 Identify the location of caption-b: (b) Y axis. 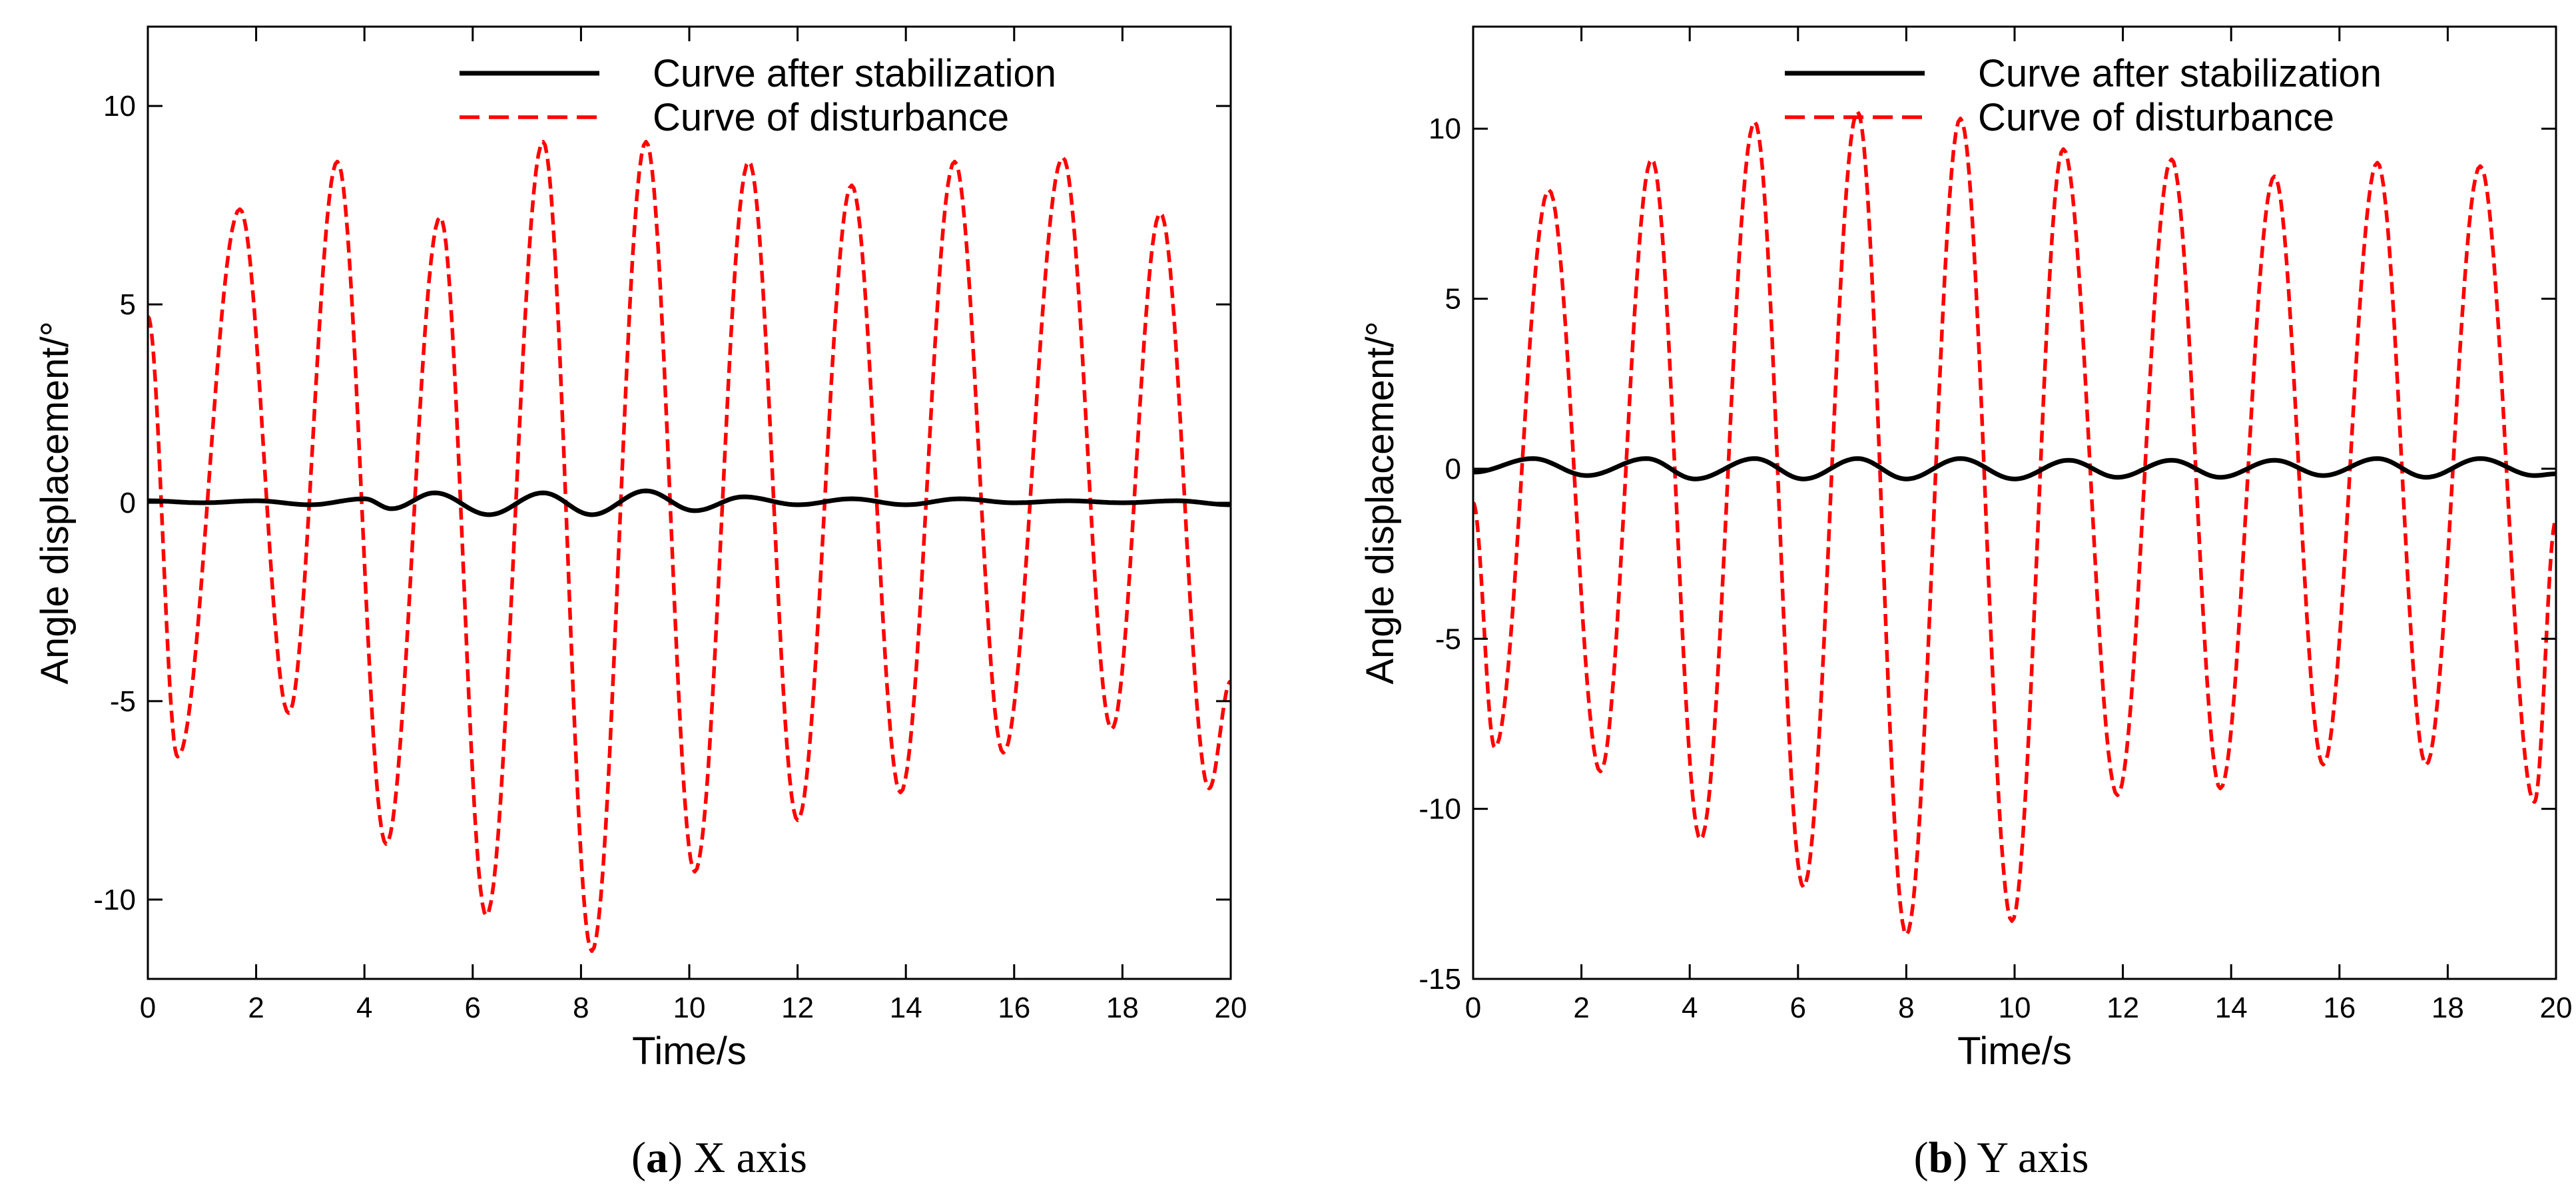
(2001, 1158).